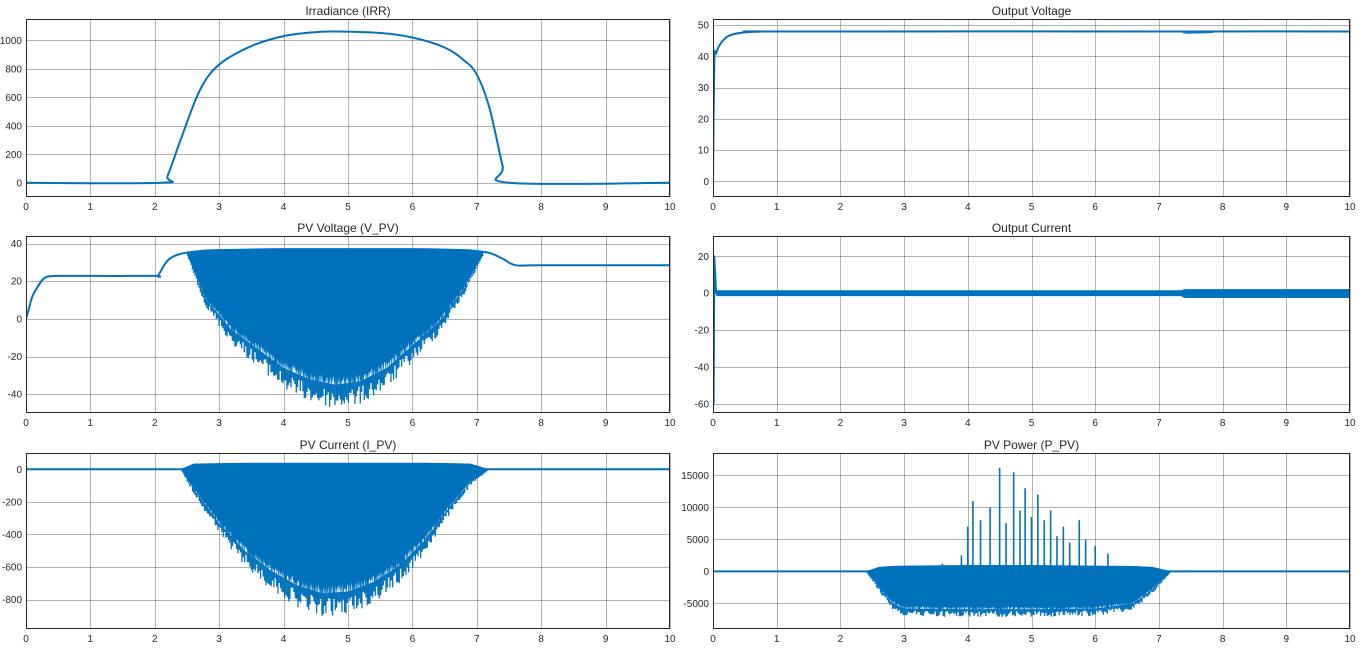  Describe the element at coordinates (13, 126) in the screenshot. I see `y-tick-label: 400` at that location.